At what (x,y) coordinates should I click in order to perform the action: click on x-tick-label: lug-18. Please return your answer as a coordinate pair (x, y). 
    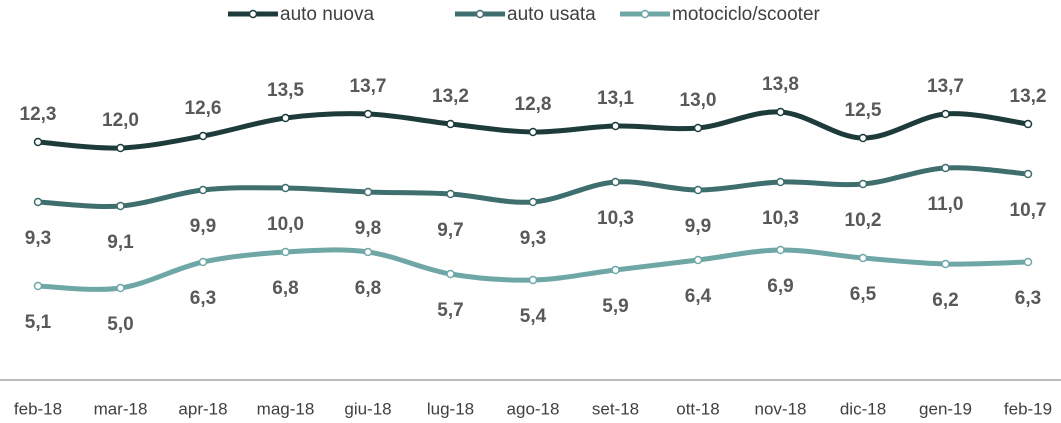
    Looking at the image, I should click on (450, 408).